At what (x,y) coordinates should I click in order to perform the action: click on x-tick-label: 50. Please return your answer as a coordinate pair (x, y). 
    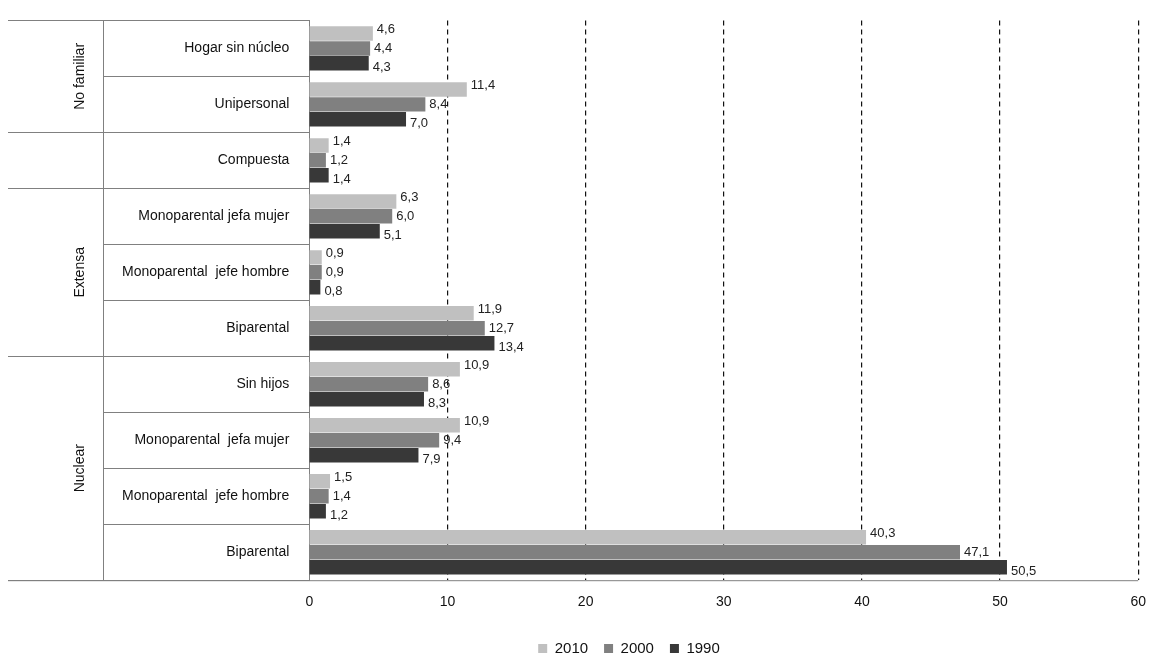
    Looking at the image, I should click on (1000, 601).